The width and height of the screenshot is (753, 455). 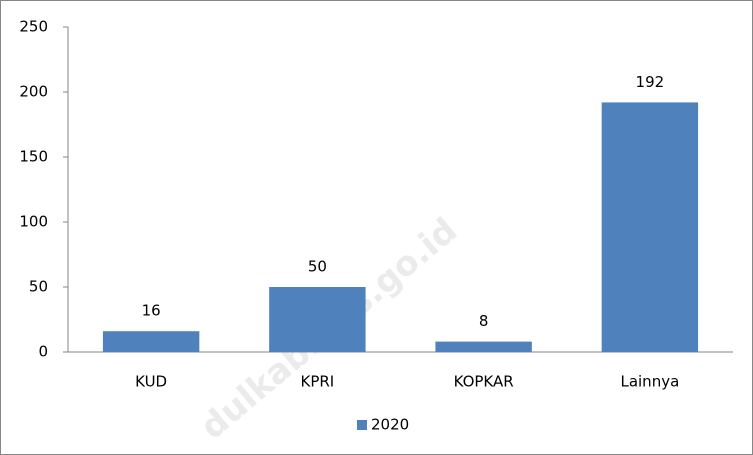 What do you see at coordinates (318, 382) in the screenshot?
I see `x-tick-label: KPRI` at bounding box center [318, 382].